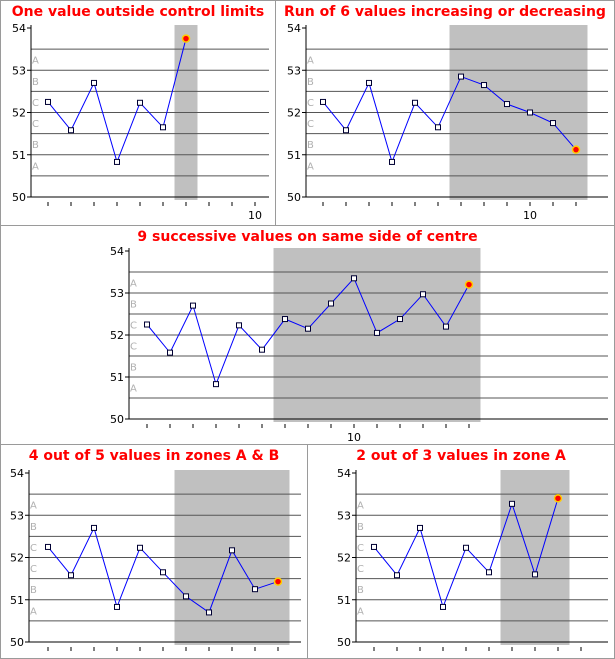 This screenshot has width=615, height=659. I want to click on chart-title: 2 out of 3 values in zone A, so click(461, 456).